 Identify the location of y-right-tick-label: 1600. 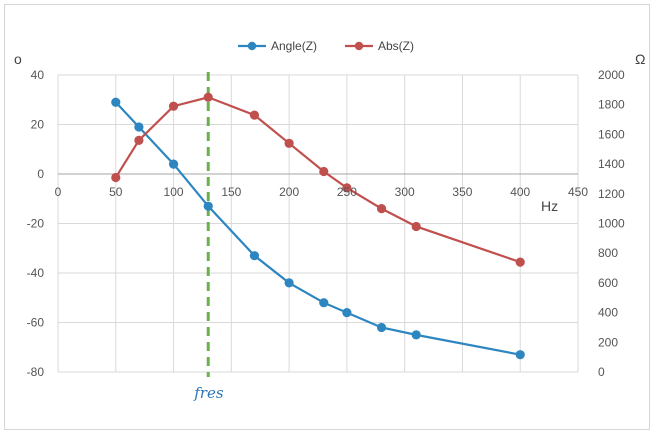
(611, 134).